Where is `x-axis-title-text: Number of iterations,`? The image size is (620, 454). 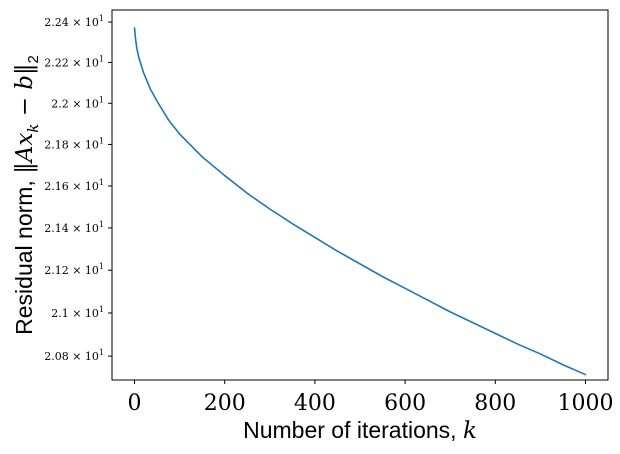 x-axis-title-text: Number of iterations, is located at coordinates (353, 430).